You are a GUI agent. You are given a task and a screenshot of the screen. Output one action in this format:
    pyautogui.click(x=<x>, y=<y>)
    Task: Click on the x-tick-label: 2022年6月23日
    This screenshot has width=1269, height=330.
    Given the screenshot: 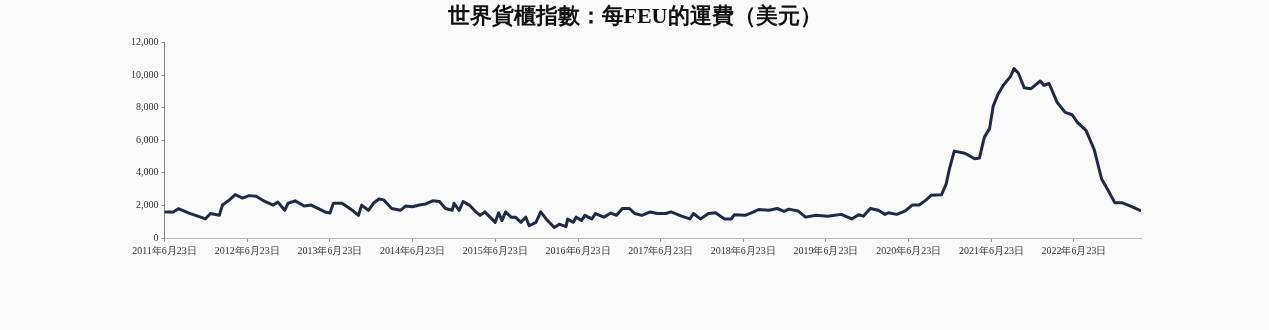 What is the action you would take?
    pyautogui.click(x=1074, y=250)
    